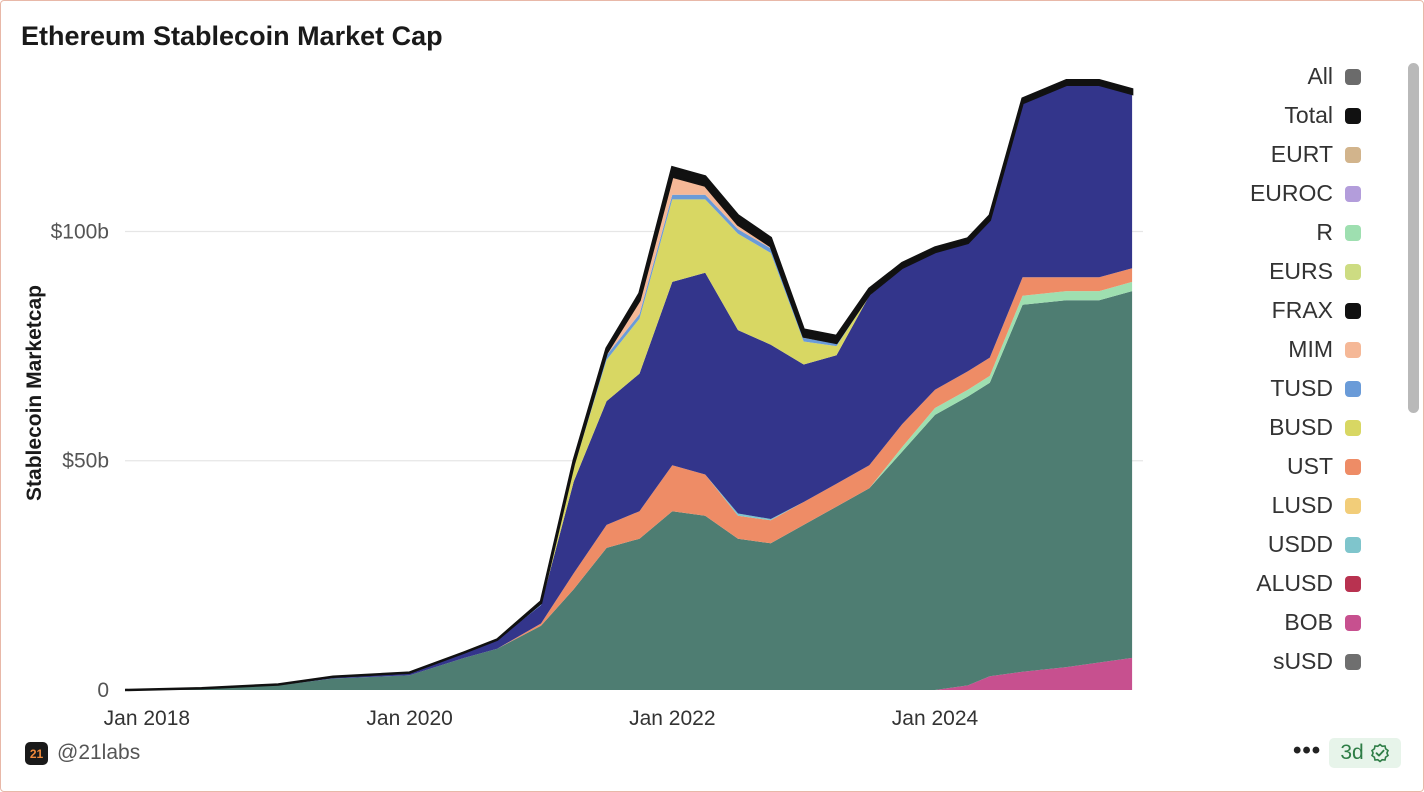 The height and width of the screenshot is (792, 1424). Describe the element at coordinates (1261, 466) in the screenshot. I see `legend-item-ust: UST` at that location.